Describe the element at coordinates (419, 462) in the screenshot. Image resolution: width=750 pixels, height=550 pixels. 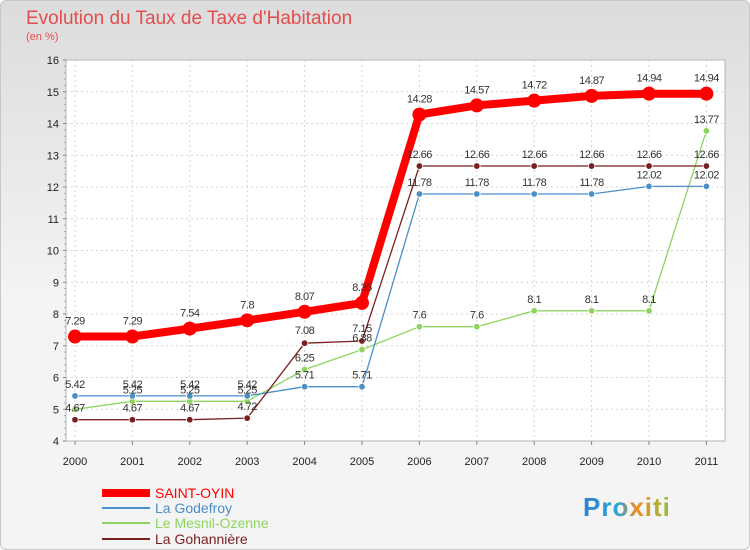
I see `x-tick-label: 2006` at that location.